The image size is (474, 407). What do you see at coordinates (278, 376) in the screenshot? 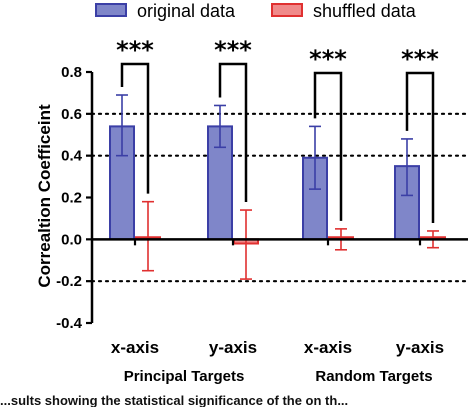
I see `x-axis-groups: Principal Targets Random Targets` at bounding box center [278, 376].